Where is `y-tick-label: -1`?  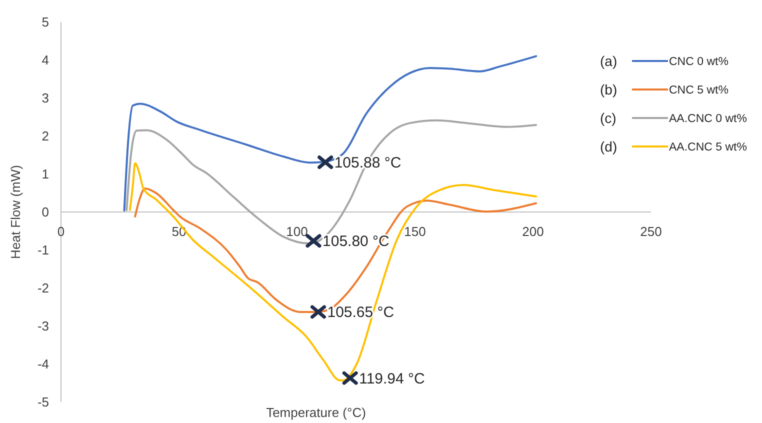 y-tick-label: -1 is located at coordinates (43, 250).